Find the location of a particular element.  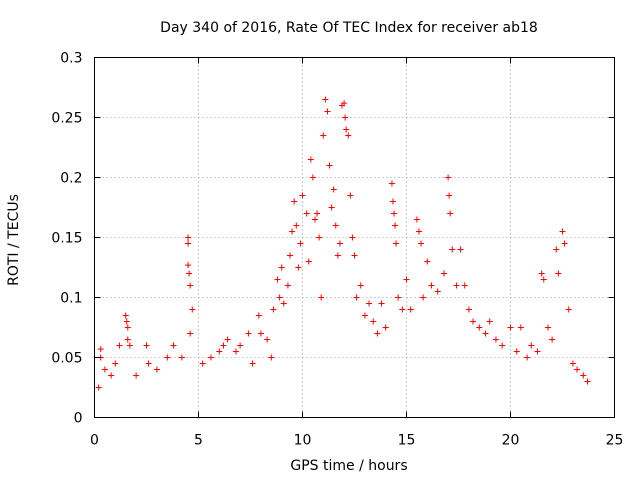

y-tick-label: 0.3 is located at coordinates (71, 59).